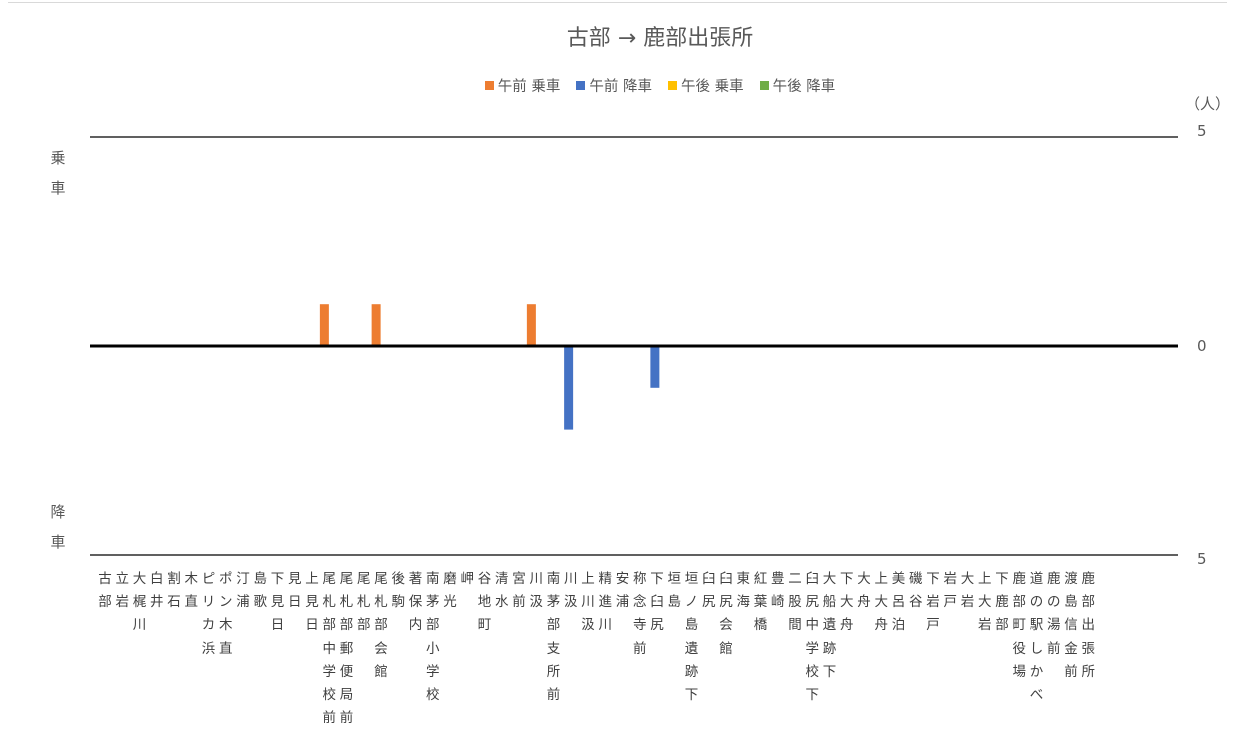  I want to click on x-category-label: 上見日, so click(312, 603).